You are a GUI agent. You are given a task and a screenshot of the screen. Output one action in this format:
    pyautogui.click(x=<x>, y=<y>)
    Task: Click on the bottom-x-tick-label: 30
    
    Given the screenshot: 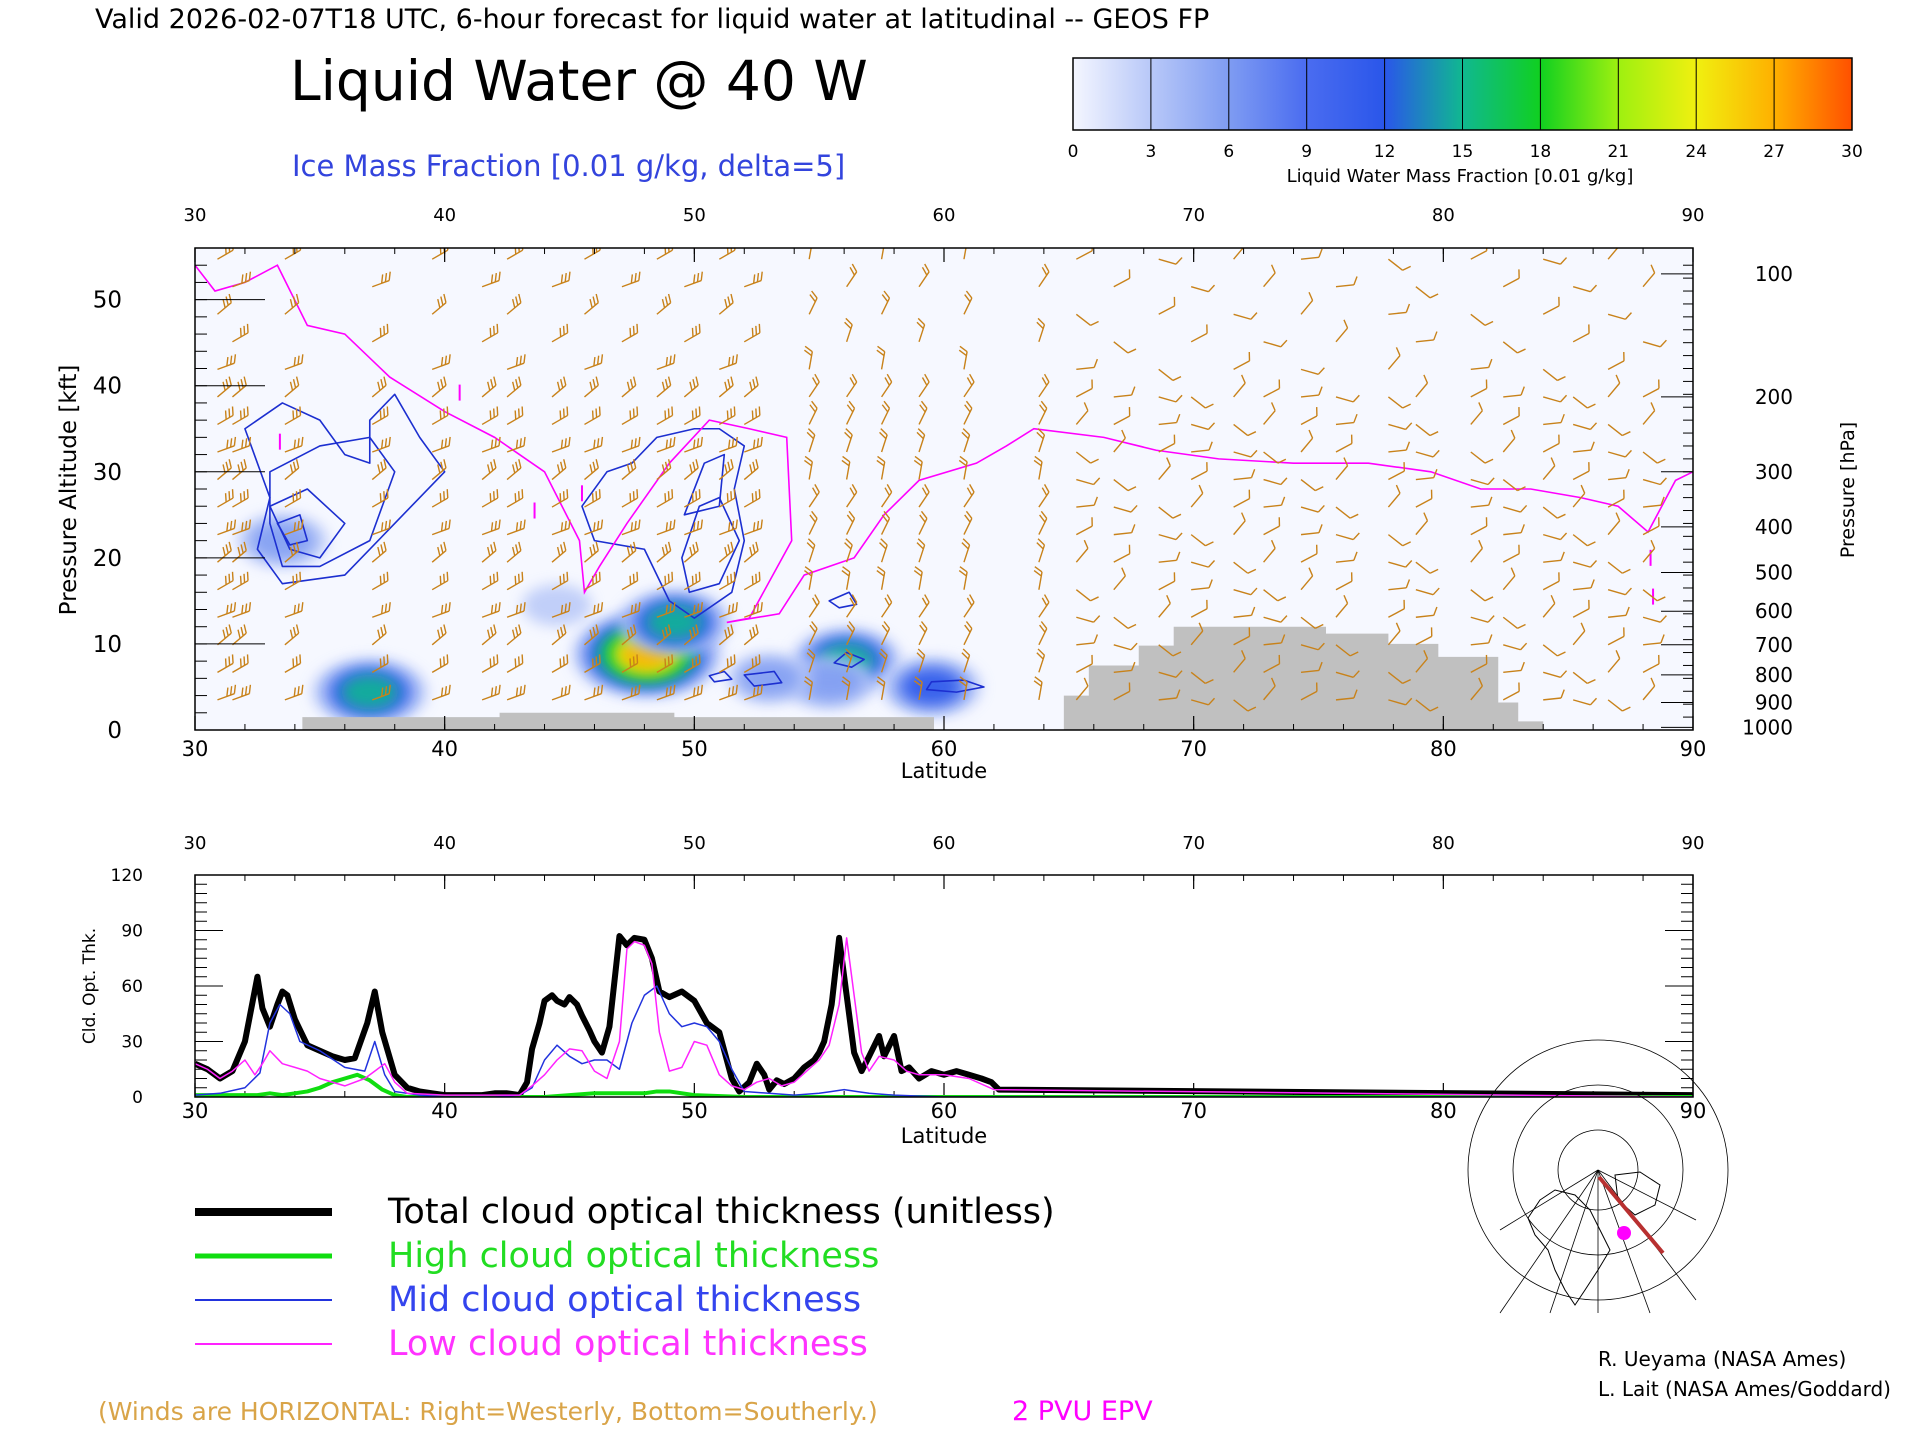 What is the action you would take?
    pyautogui.click(x=195, y=1111)
    